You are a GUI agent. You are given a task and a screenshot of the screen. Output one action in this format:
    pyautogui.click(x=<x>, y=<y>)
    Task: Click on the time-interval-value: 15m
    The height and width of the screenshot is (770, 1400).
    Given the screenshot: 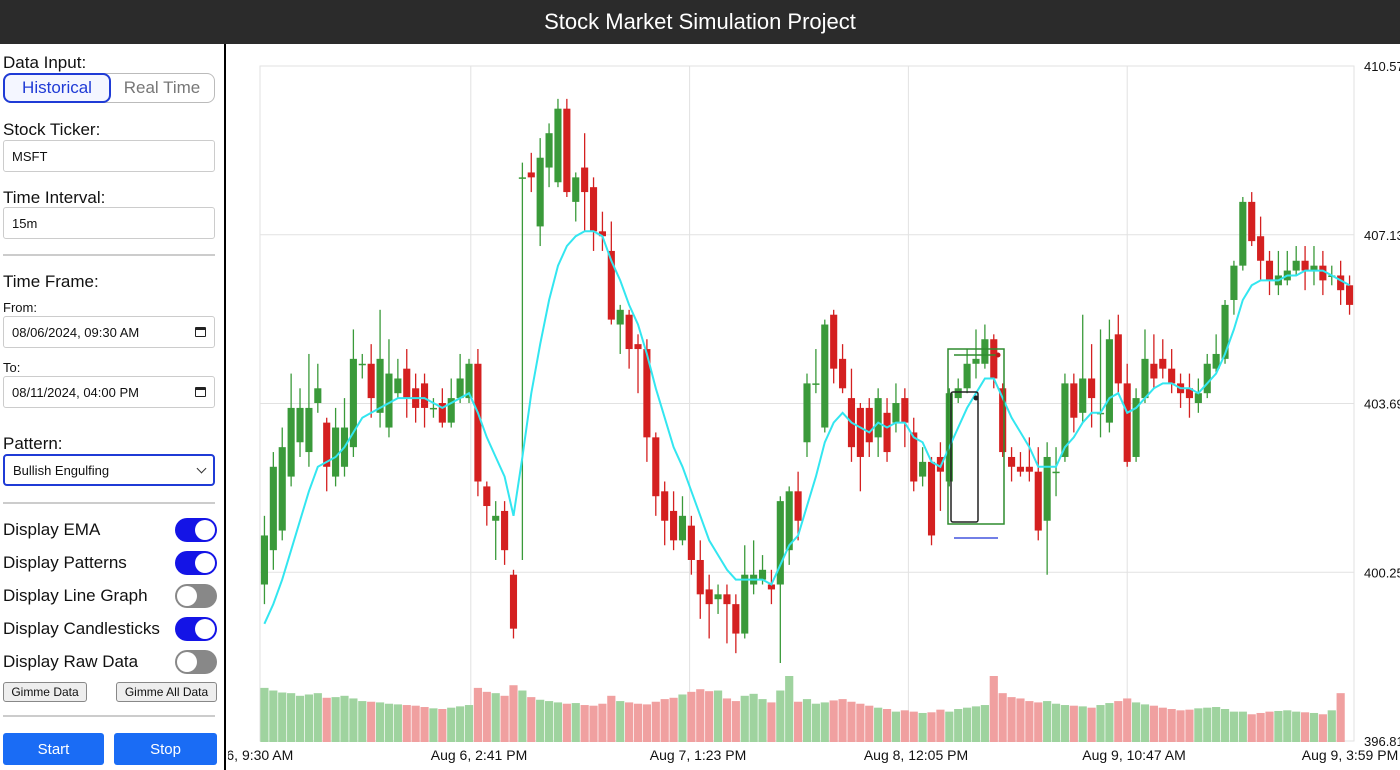 What is the action you would take?
    pyautogui.click(x=25, y=223)
    